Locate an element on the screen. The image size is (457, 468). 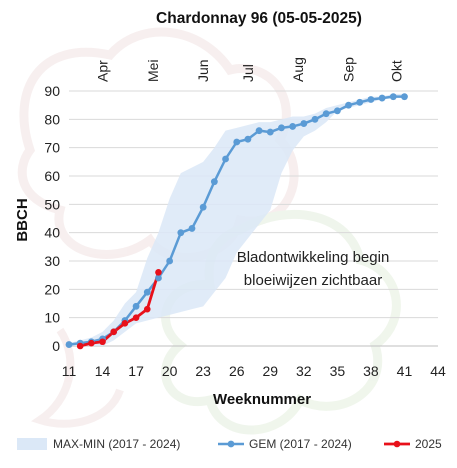
y-tick-label: 90 is located at coordinates (52, 91).